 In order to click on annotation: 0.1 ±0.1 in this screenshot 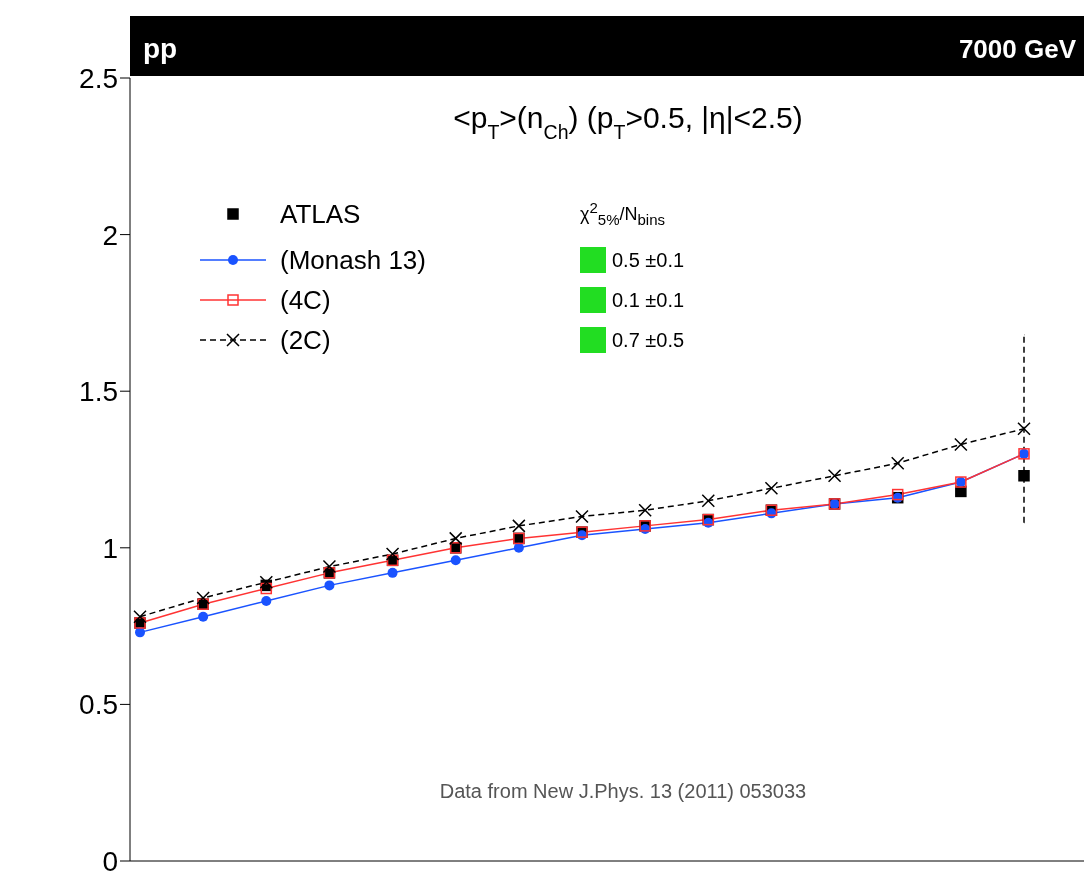, I will do `click(648, 300)`.